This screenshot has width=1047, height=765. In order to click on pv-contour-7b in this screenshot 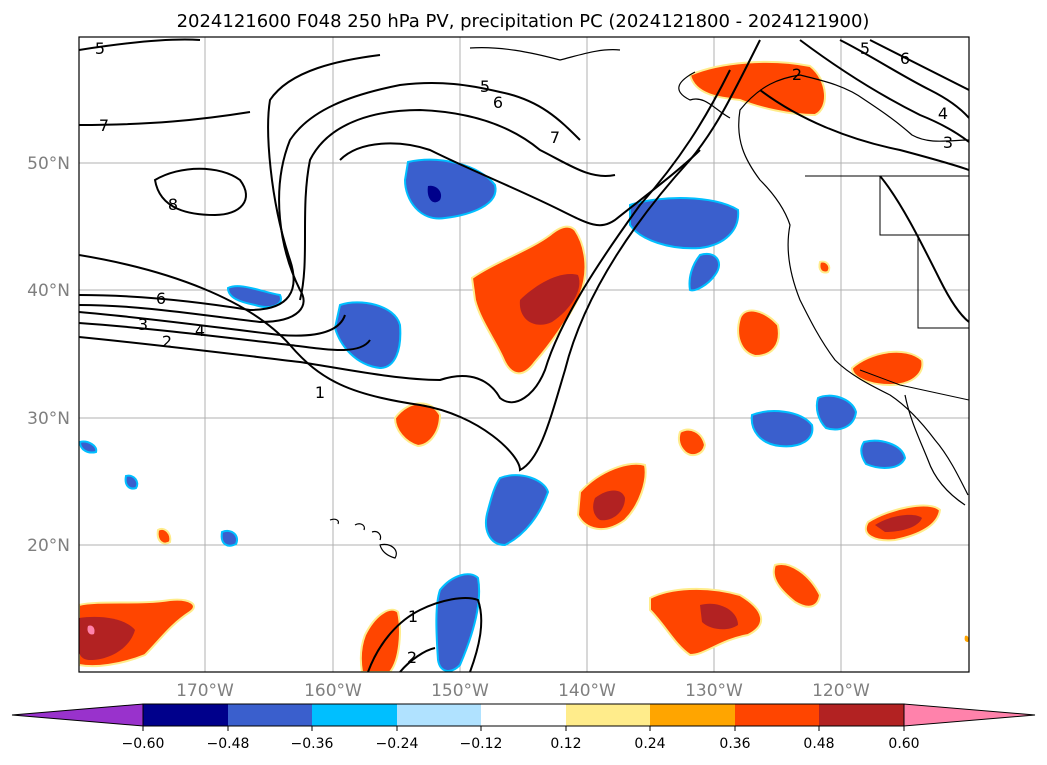, I will do `click(520, 184)`.